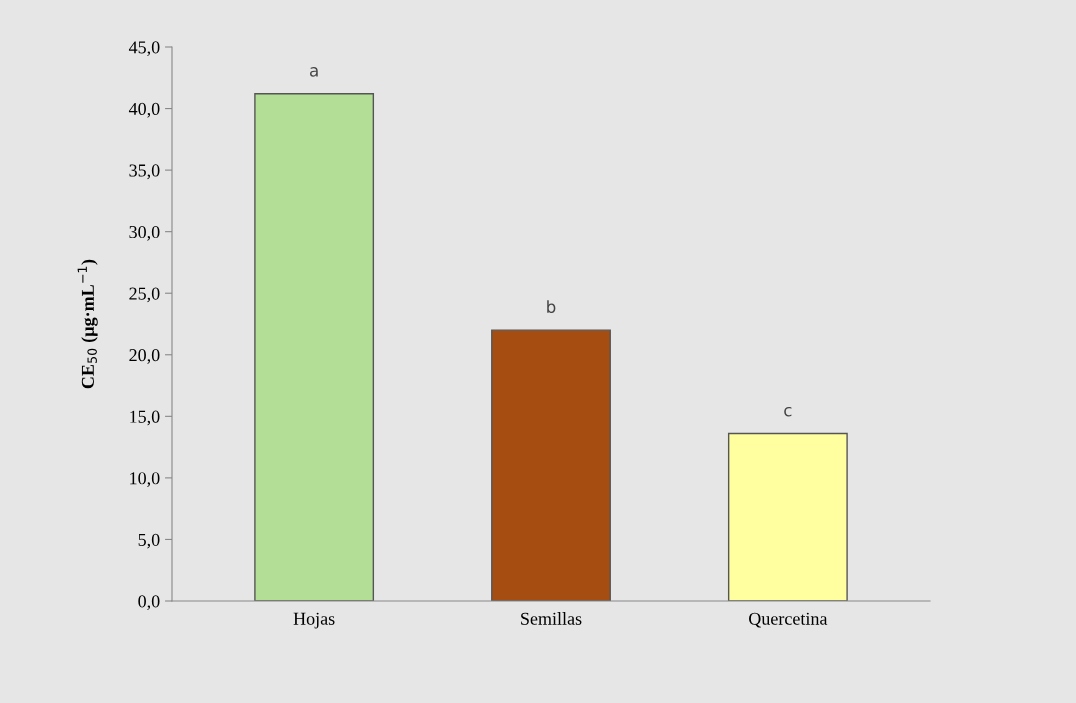 This screenshot has height=703, width=1076. Describe the element at coordinates (314, 72) in the screenshot. I see `annotation: a` at that location.